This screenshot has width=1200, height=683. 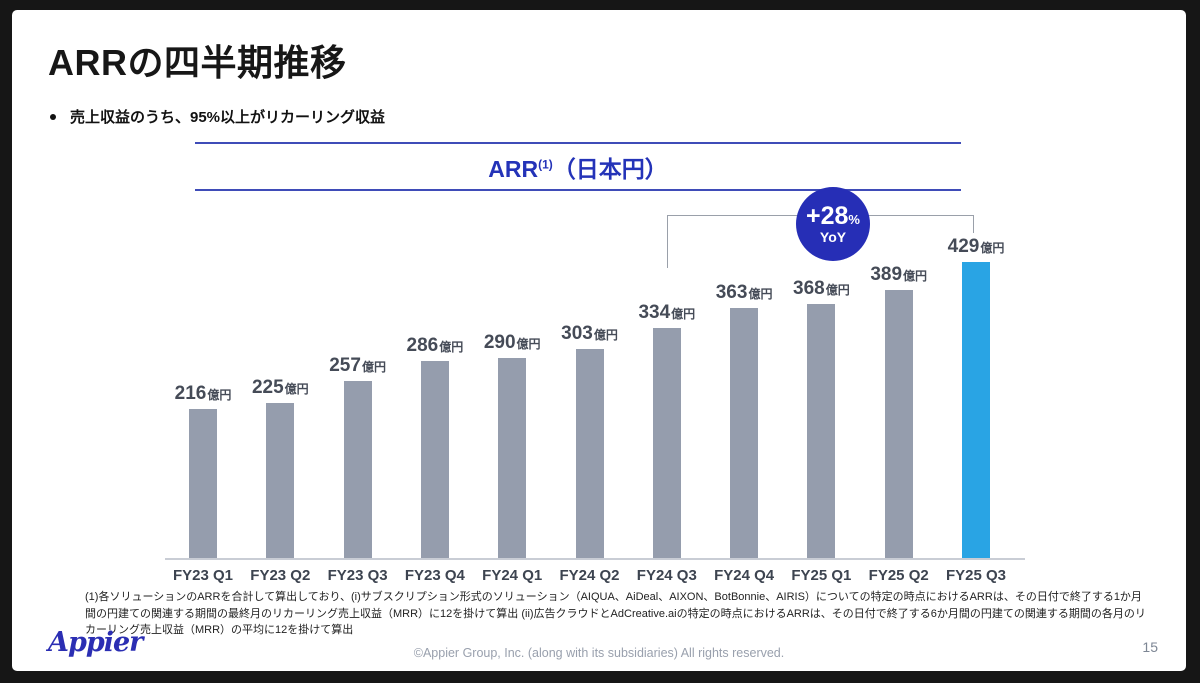 What do you see at coordinates (197, 62) in the screenshot?
I see `page-title: ARRの四半期推移` at bounding box center [197, 62].